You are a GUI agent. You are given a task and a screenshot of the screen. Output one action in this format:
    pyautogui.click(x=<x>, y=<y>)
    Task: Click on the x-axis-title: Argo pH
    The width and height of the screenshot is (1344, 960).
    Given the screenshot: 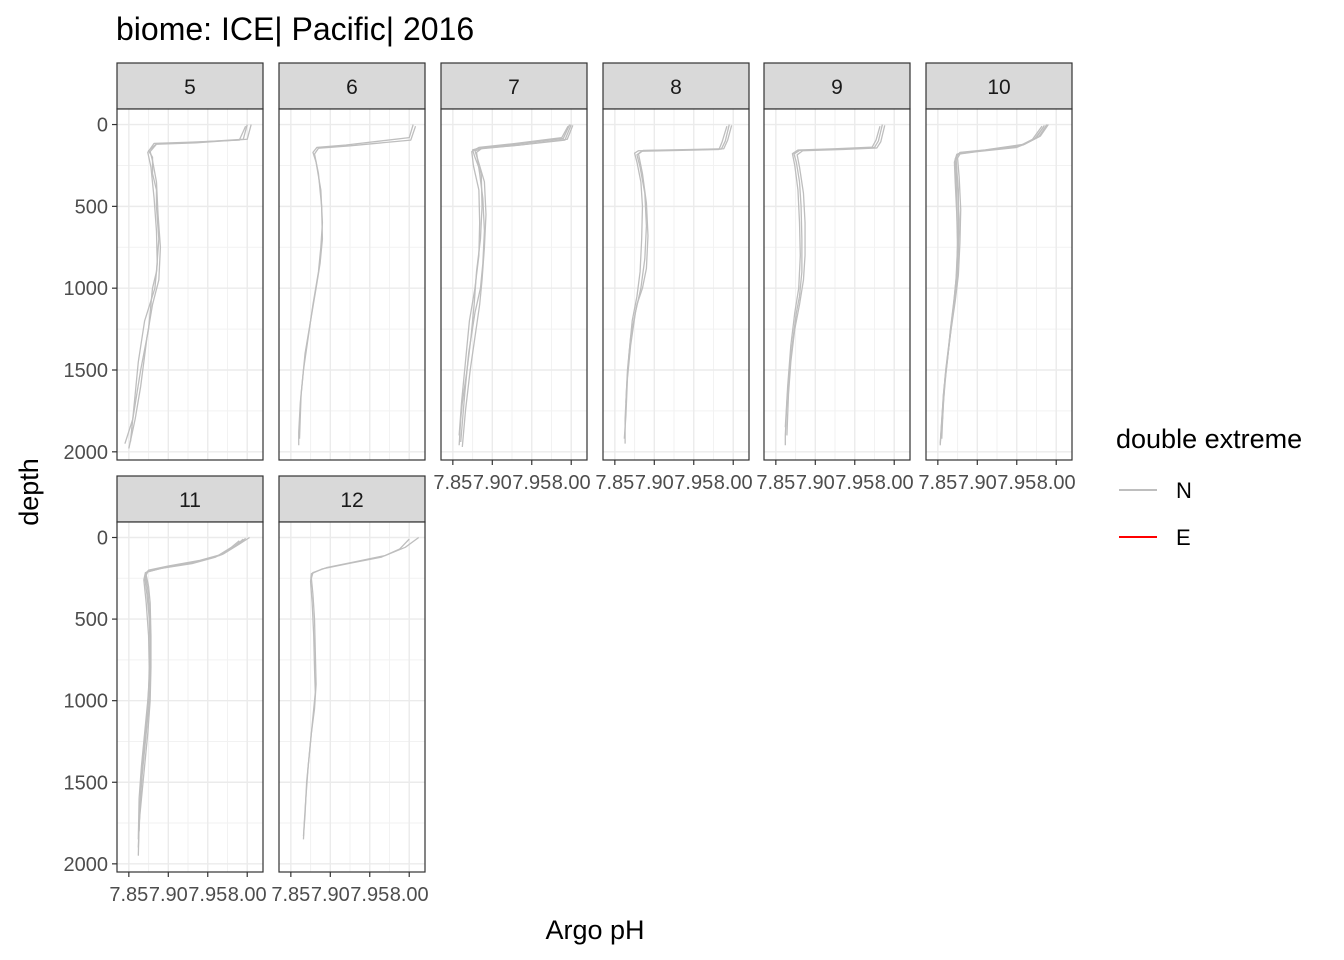 What is the action you would take?
    pyautogui.click(x=594, y=930)
    